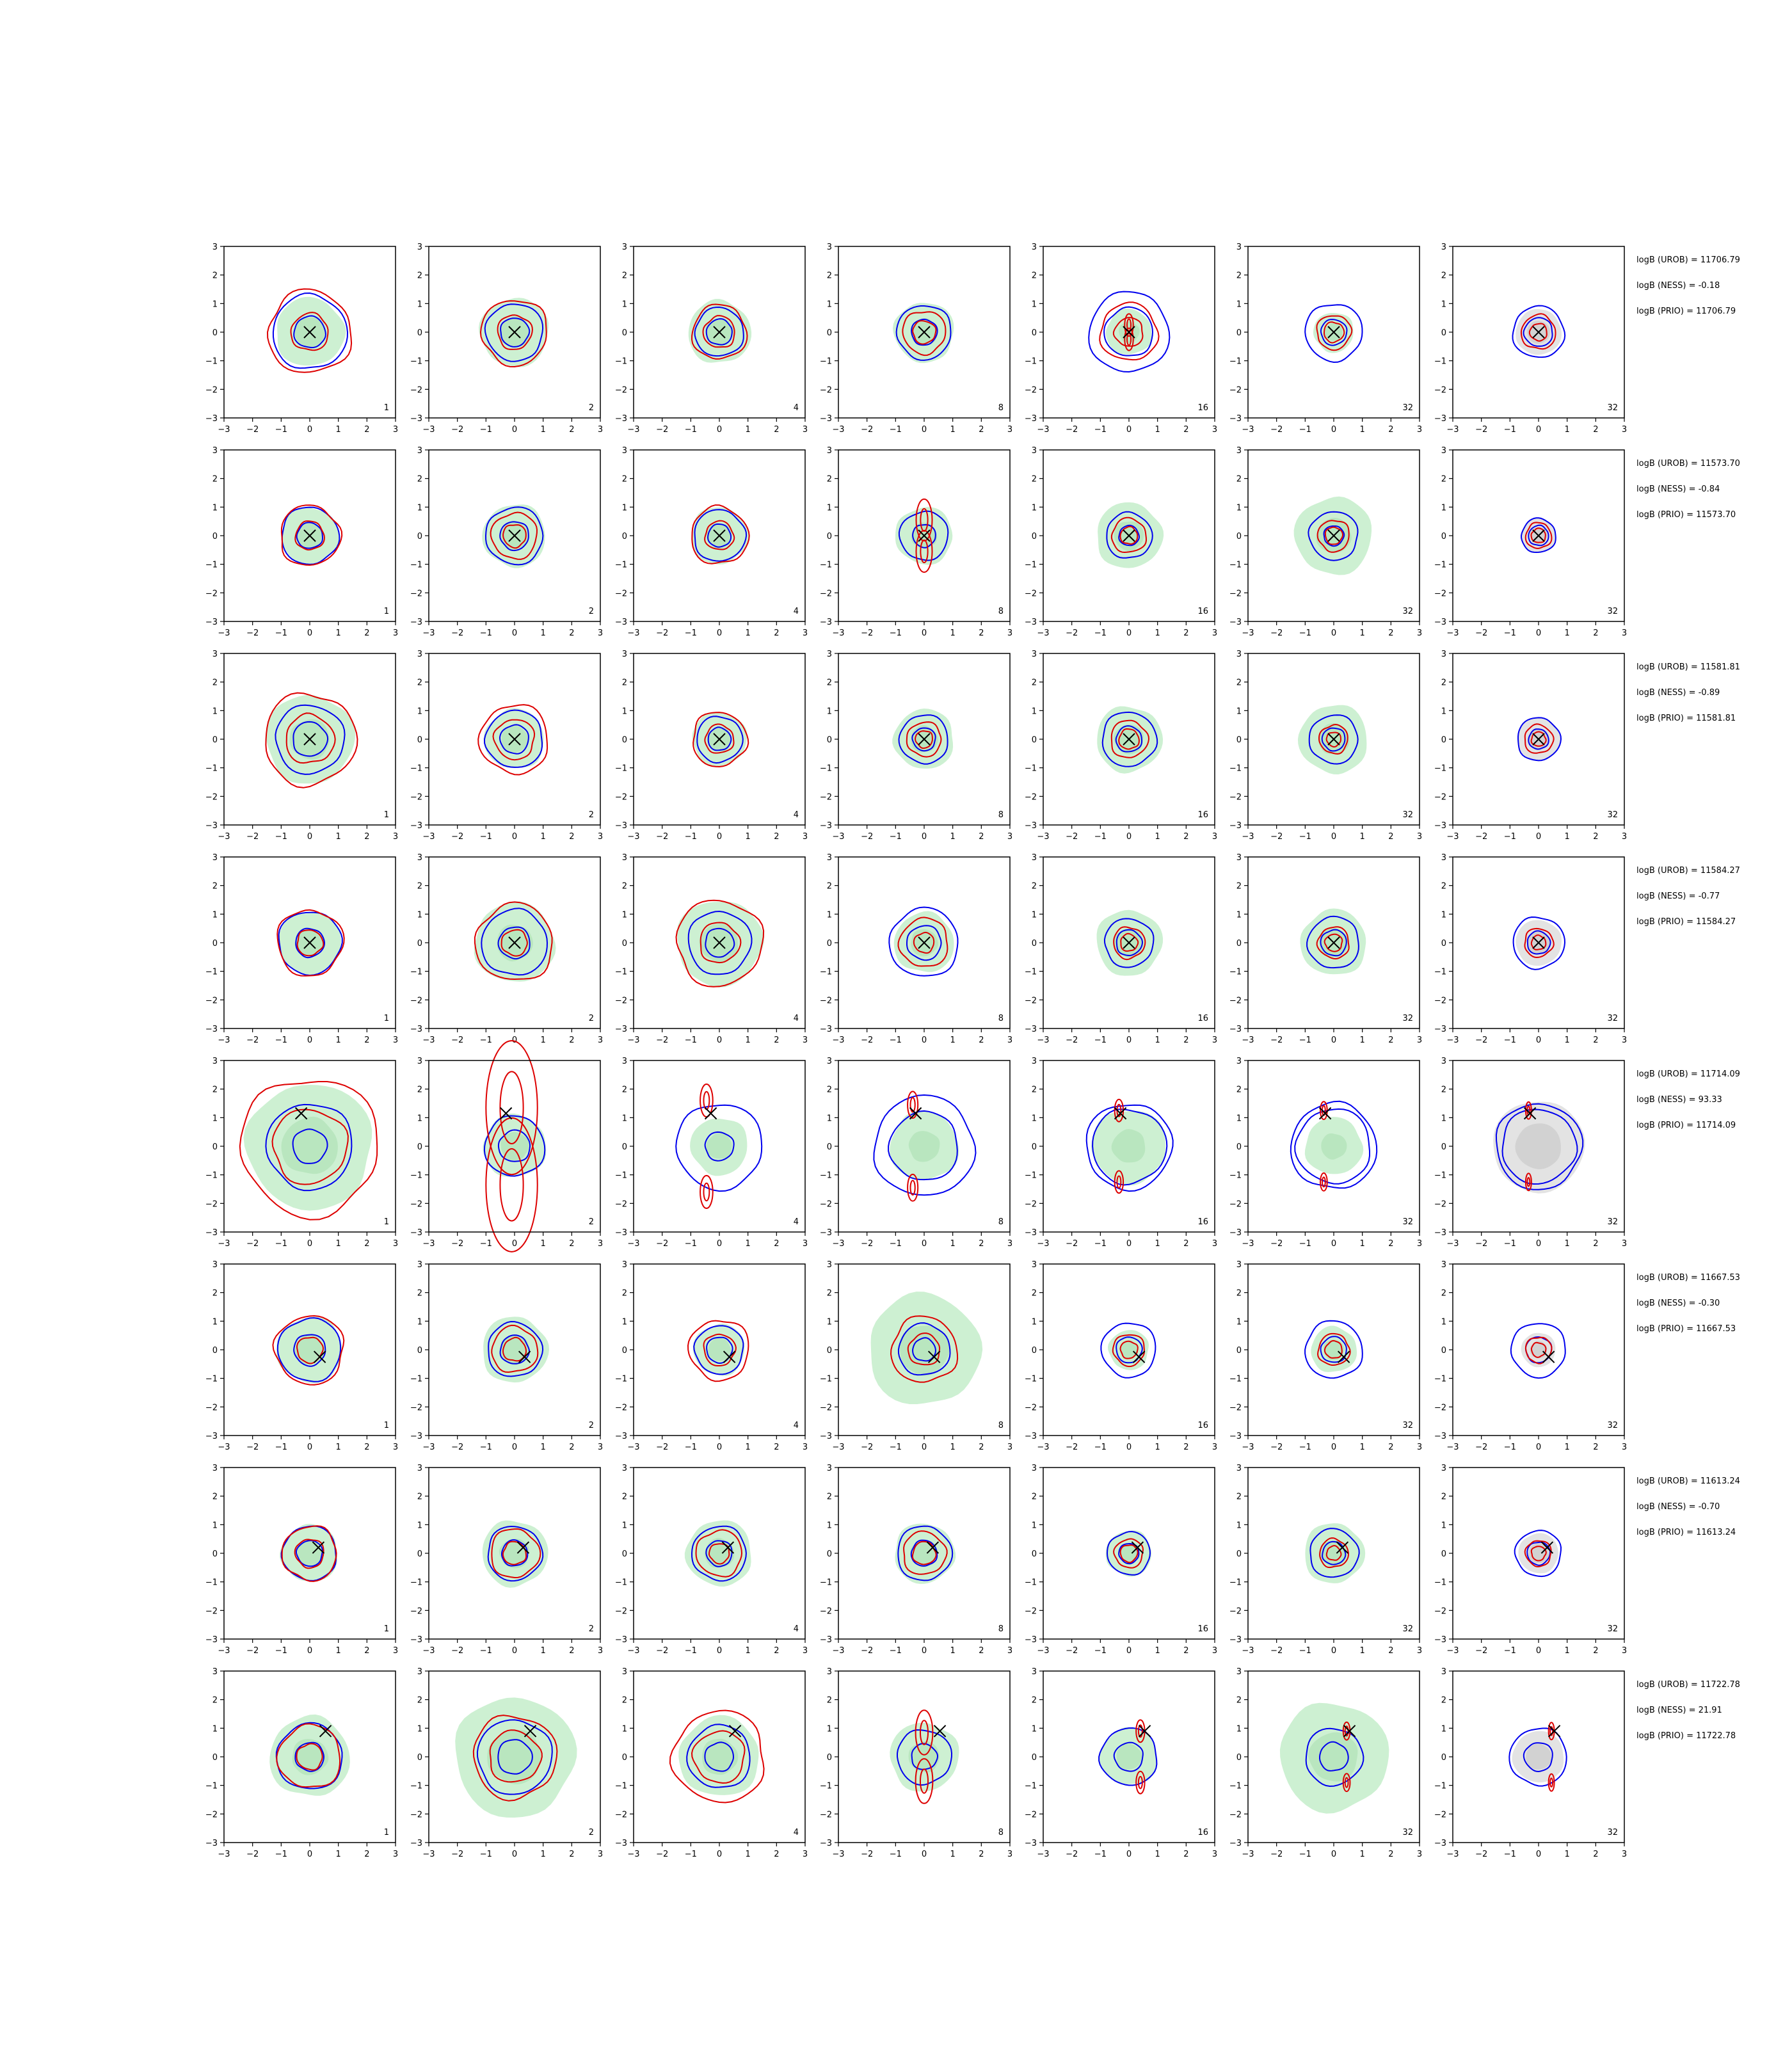  Describe the element at coordinates (1688, 1685) in the screenshot. I see `log-bayes-label: logB (UROB) = 11722.78` at that location.